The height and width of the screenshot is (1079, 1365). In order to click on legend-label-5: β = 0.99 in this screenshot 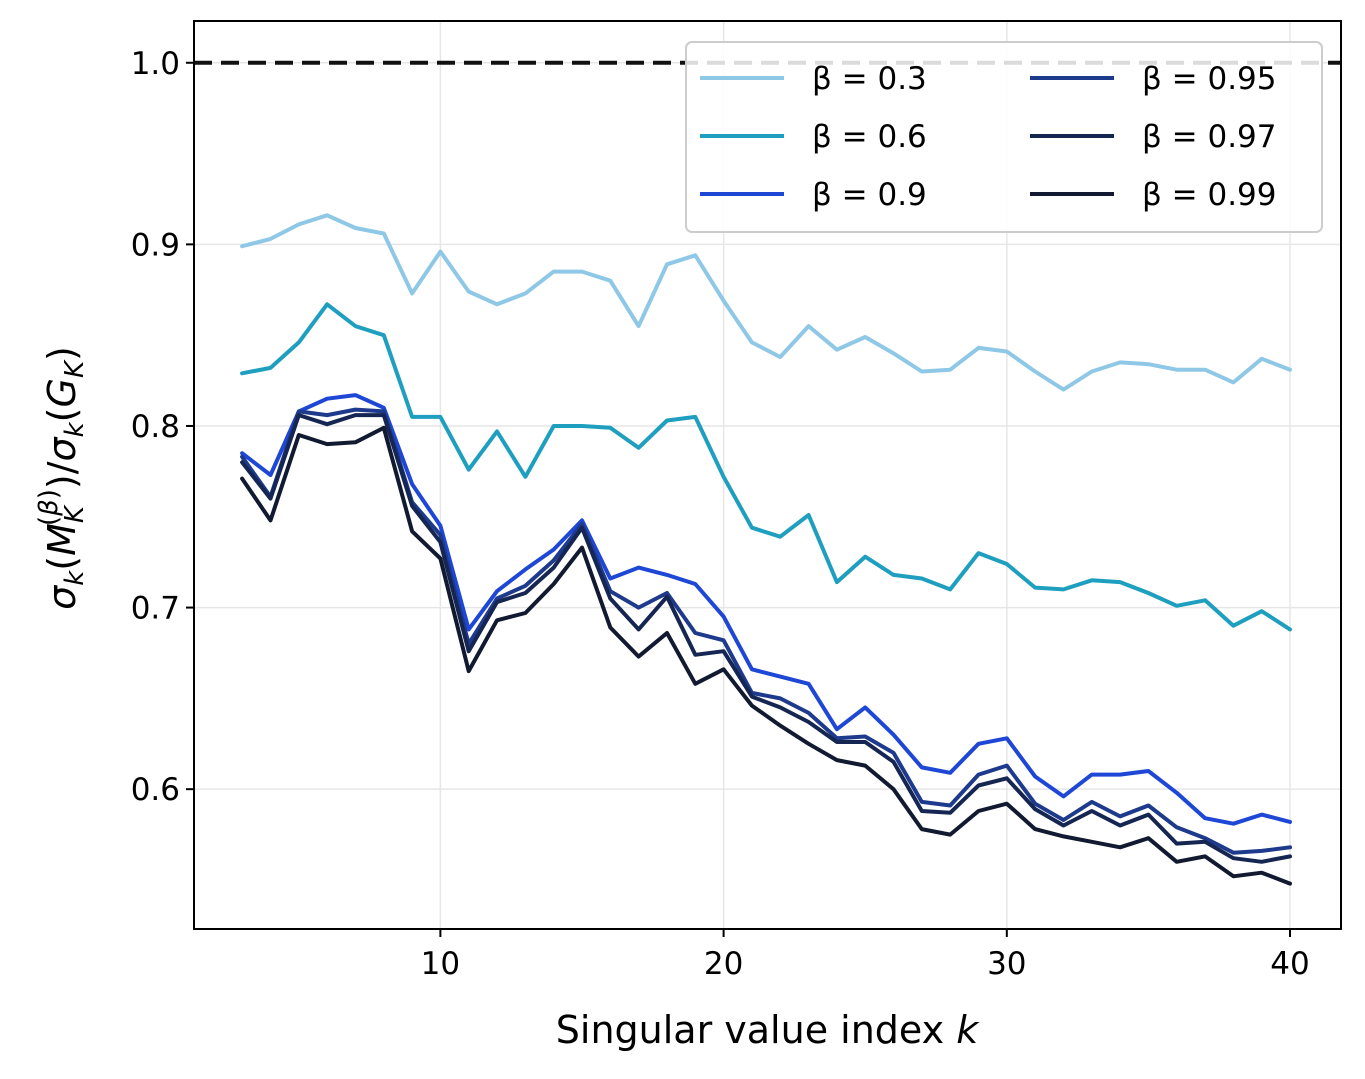, I will do `click(1209, 195)`.